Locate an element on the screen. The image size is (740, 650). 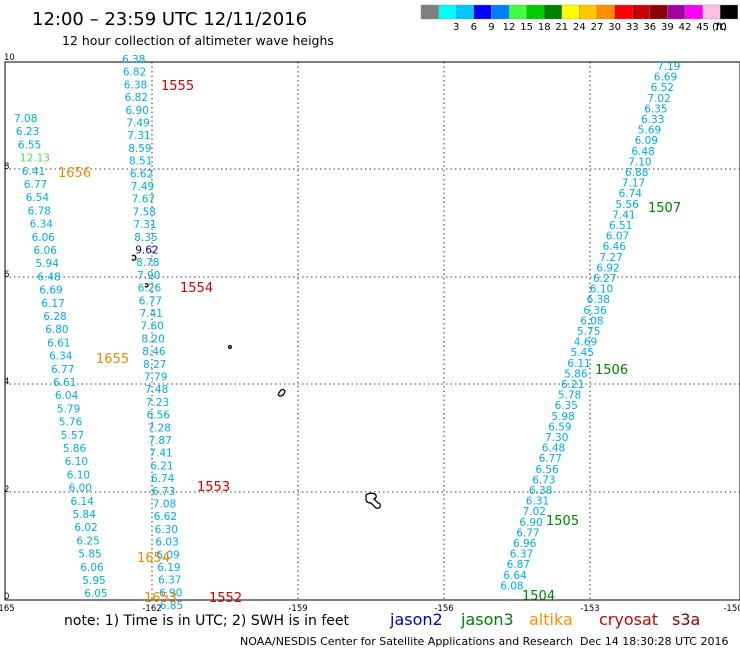
wave-height-value: 6.61 is located at coordinates (58, 343).